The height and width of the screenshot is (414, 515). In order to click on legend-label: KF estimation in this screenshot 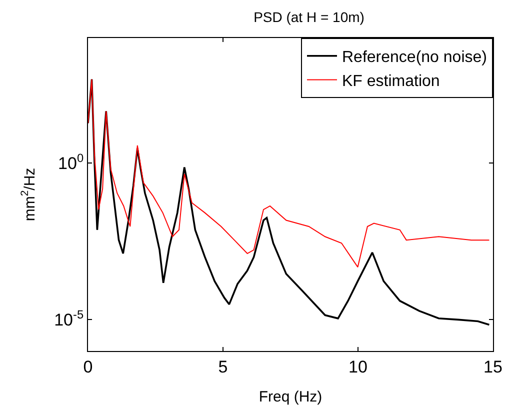, I will do `click(391, 81)`.